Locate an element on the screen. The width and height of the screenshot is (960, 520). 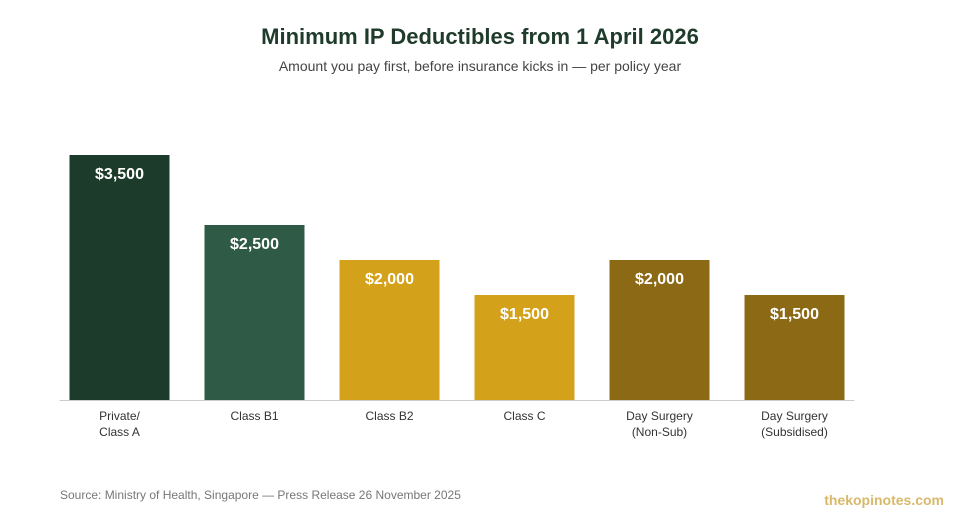
bar-value-label-6: $1,500 is located at coordinates (794, 314).